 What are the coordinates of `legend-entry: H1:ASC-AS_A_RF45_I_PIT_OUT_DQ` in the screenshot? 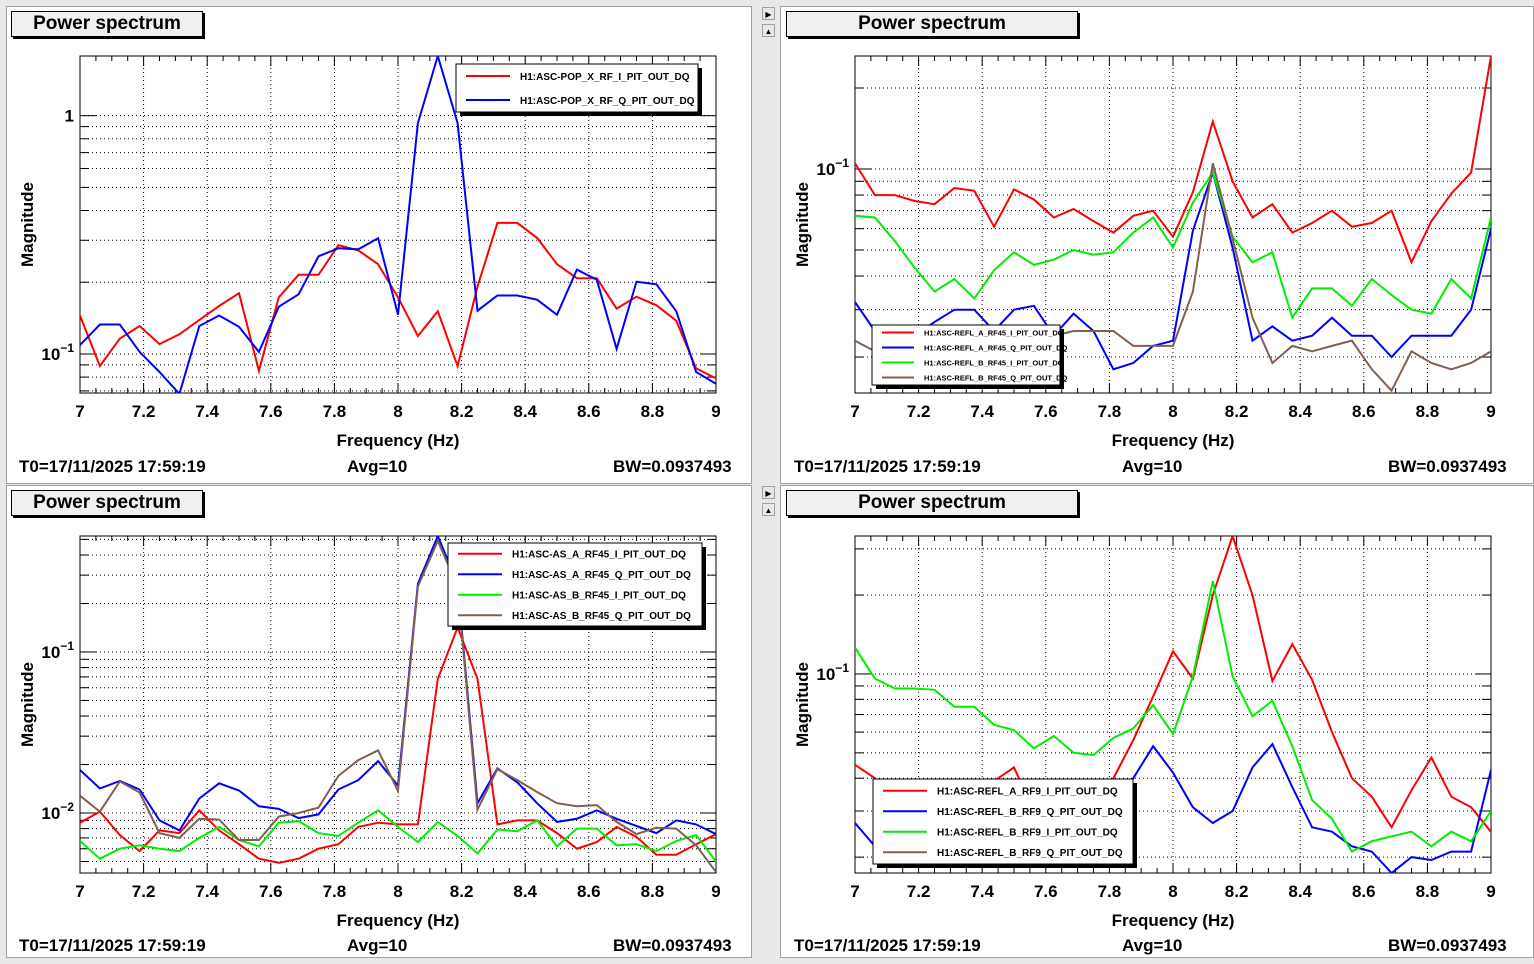 It's located at (599, 555).